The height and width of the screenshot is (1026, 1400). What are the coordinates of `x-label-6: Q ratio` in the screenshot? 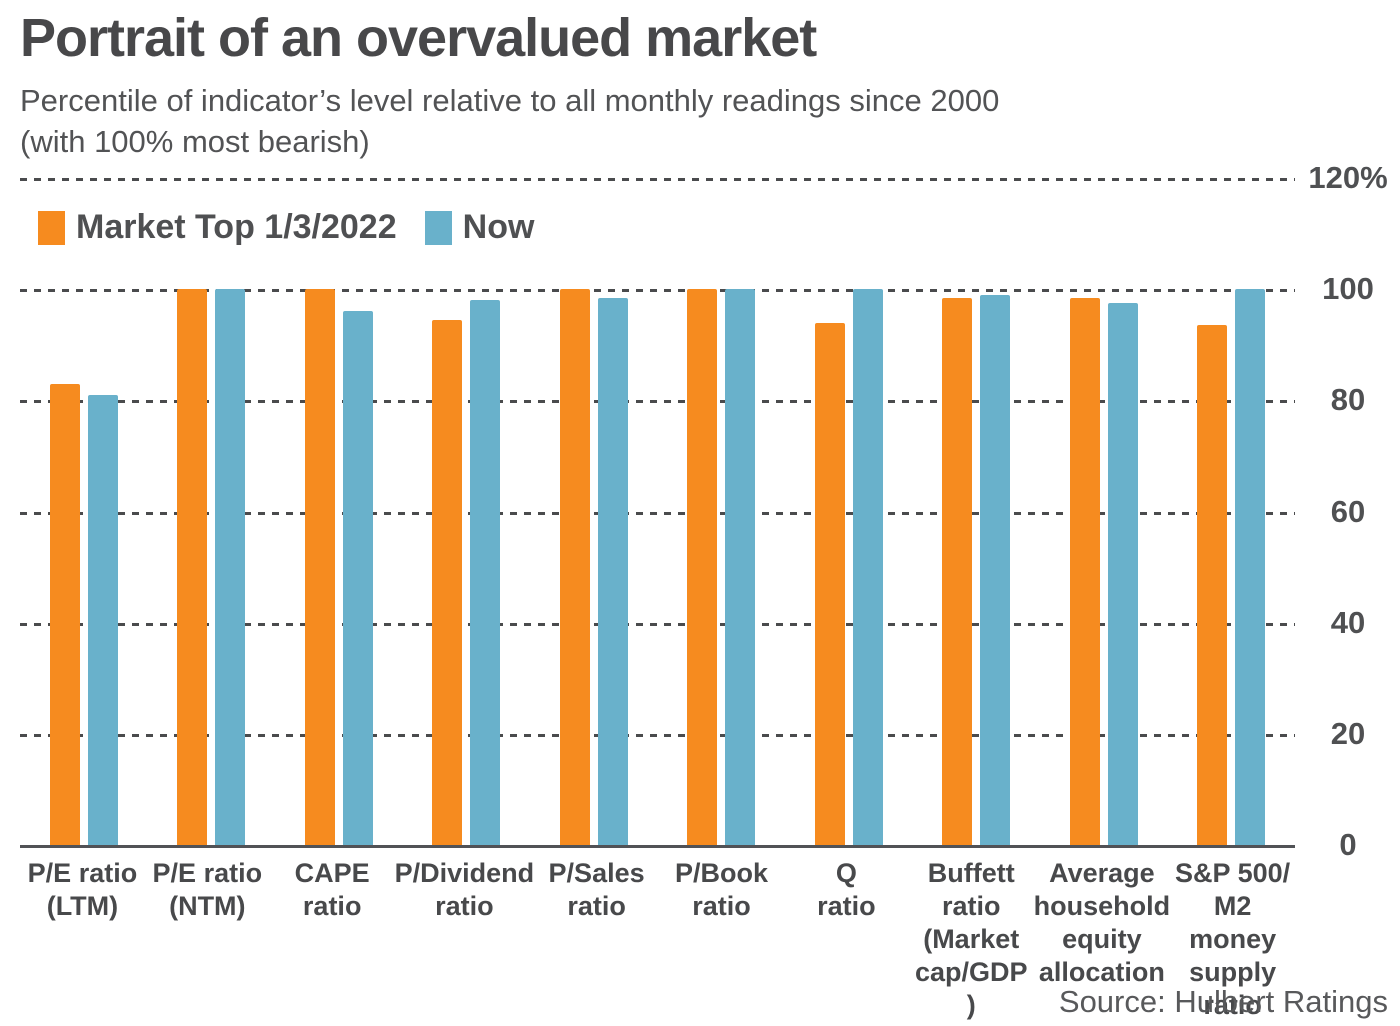 It's located at (846, 889).